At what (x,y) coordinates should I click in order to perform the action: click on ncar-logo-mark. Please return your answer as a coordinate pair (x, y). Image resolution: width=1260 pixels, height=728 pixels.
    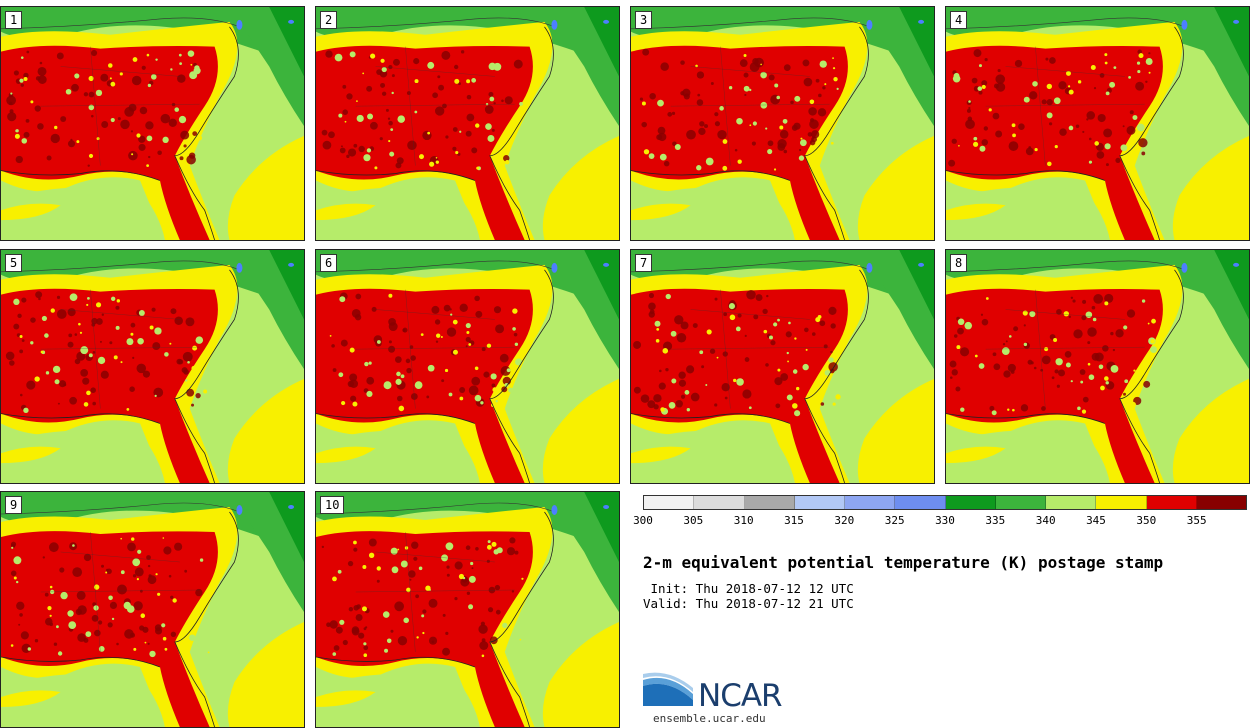
    Looking at the image, I should click on (668, 689).